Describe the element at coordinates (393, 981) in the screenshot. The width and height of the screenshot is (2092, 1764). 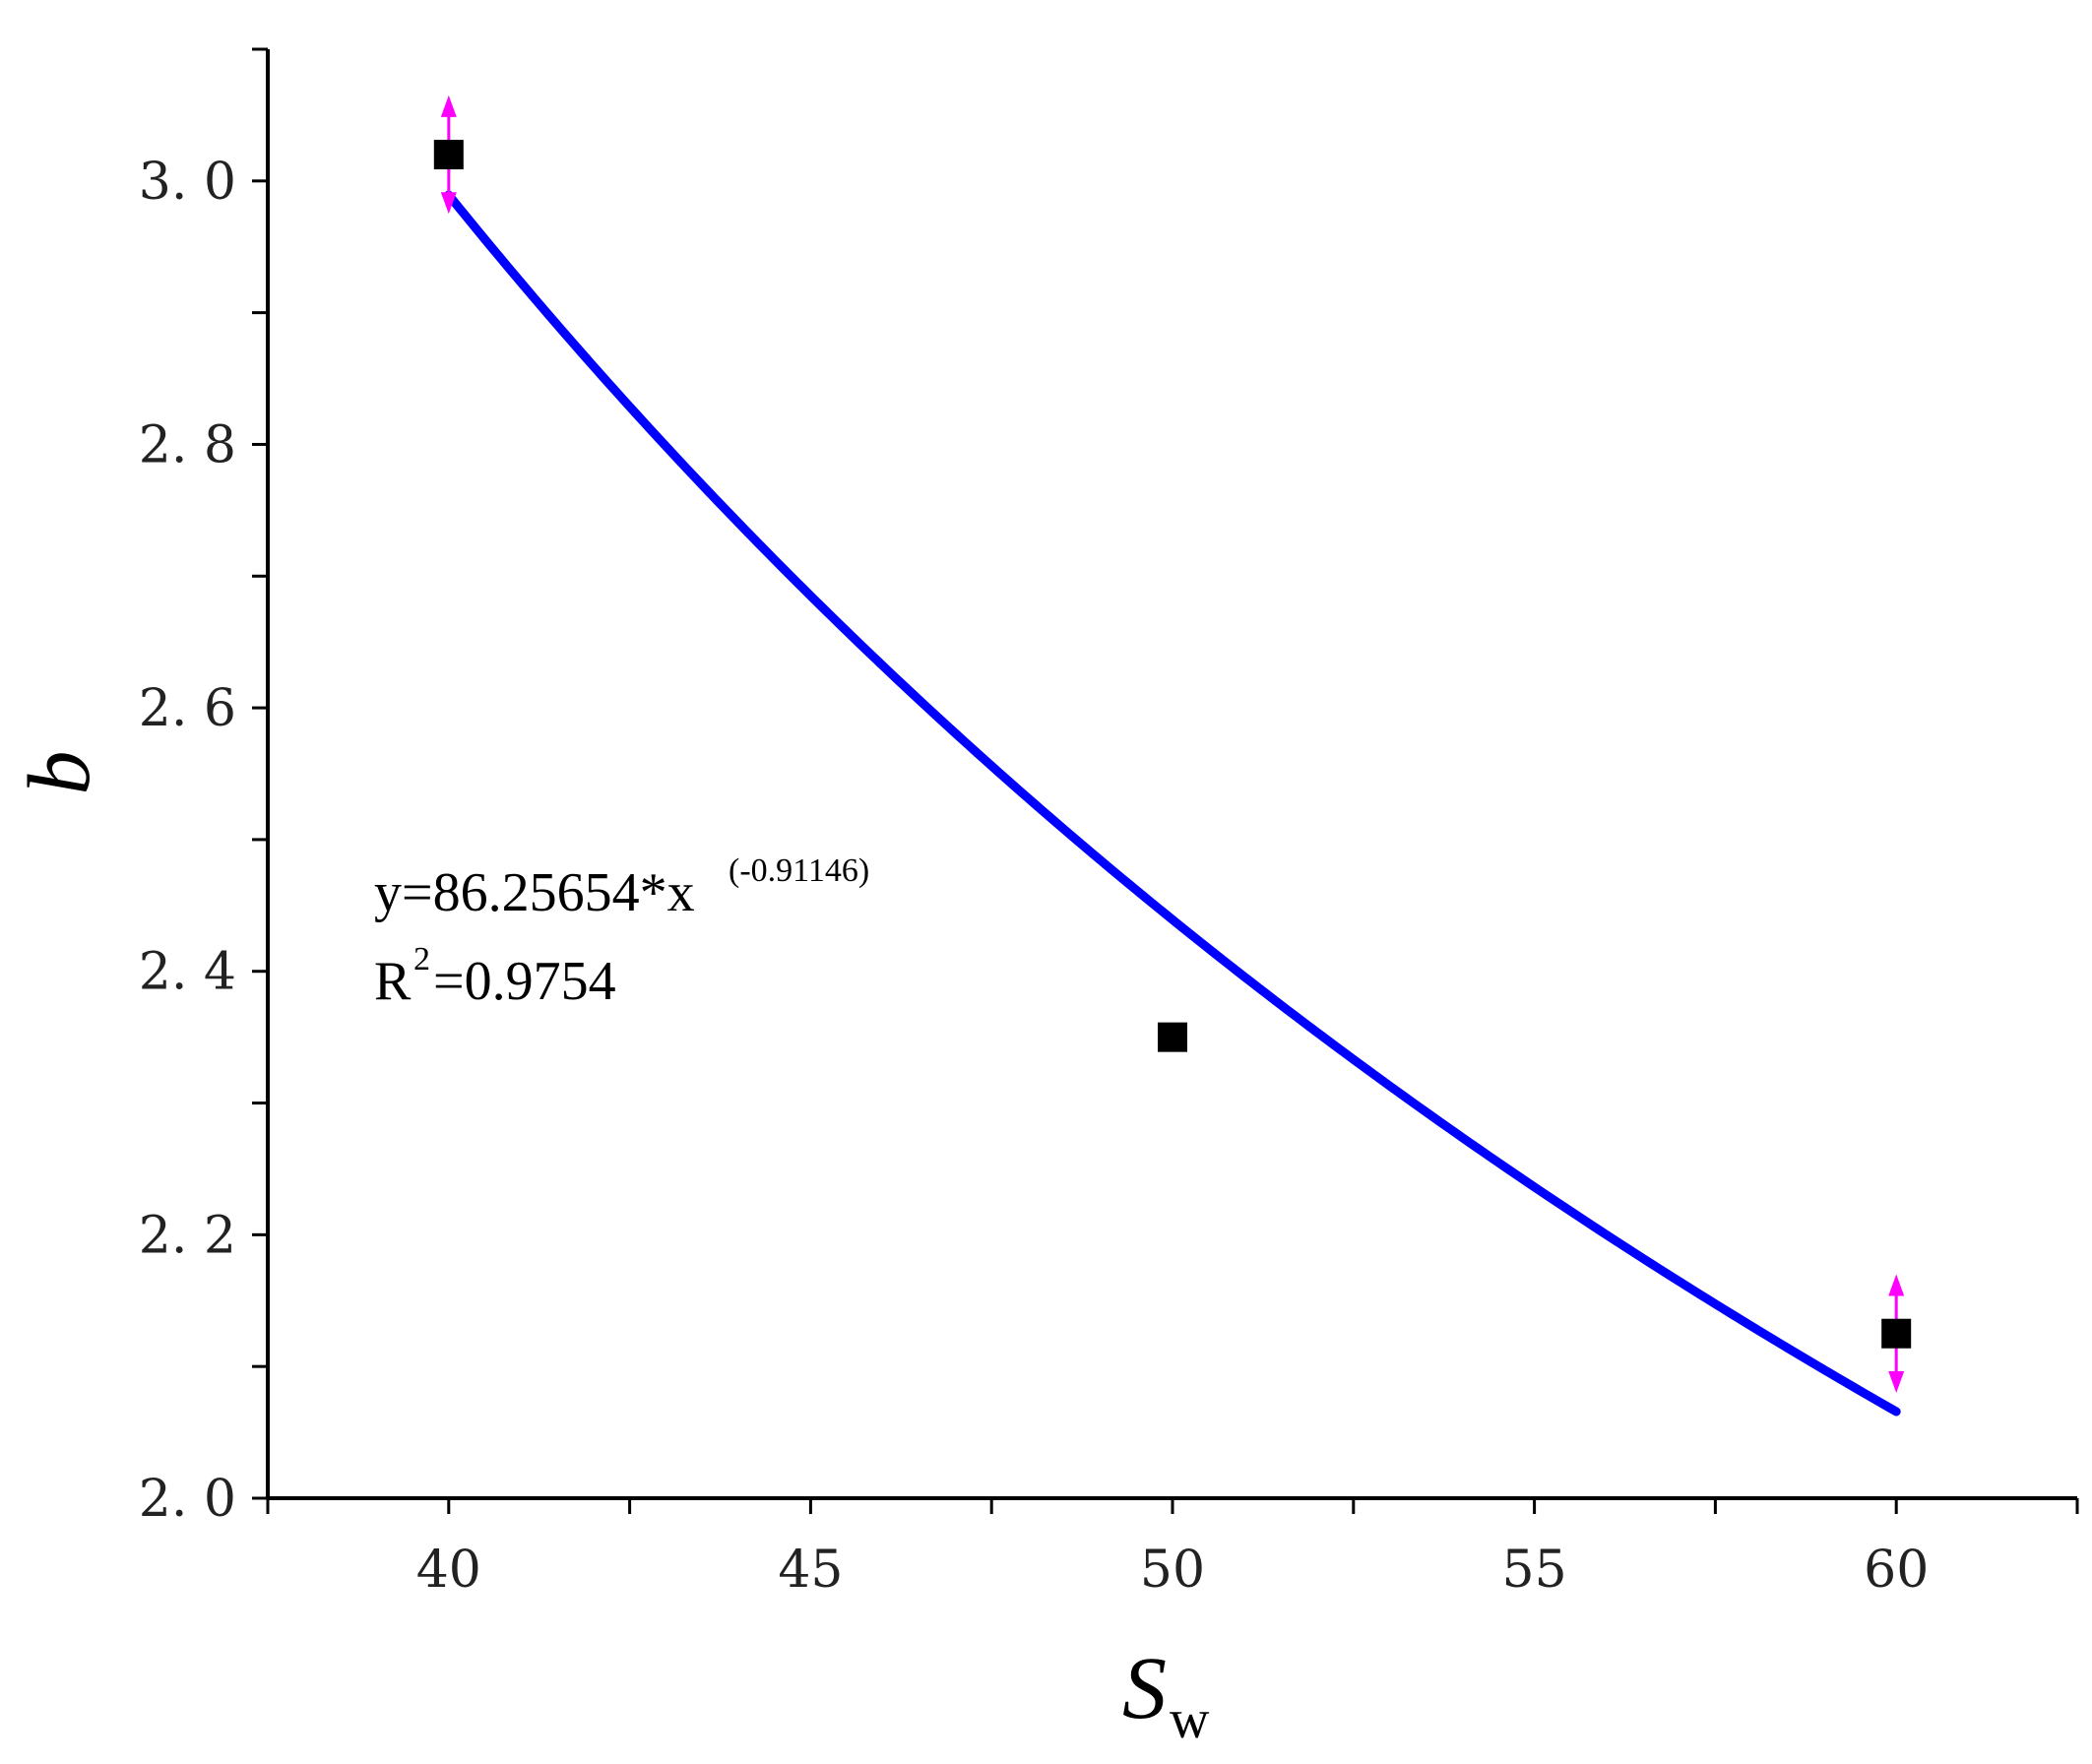
I see `r2-label: R` at that location.